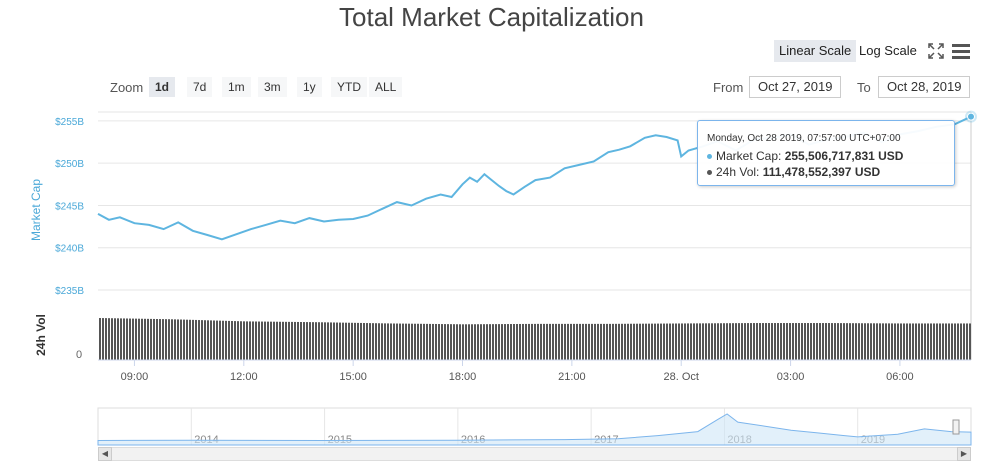  What do you see at coordinates (463, 377) in the screenshot?
I see `x-tick-label: 18:00` at bounding box center [463, 377].